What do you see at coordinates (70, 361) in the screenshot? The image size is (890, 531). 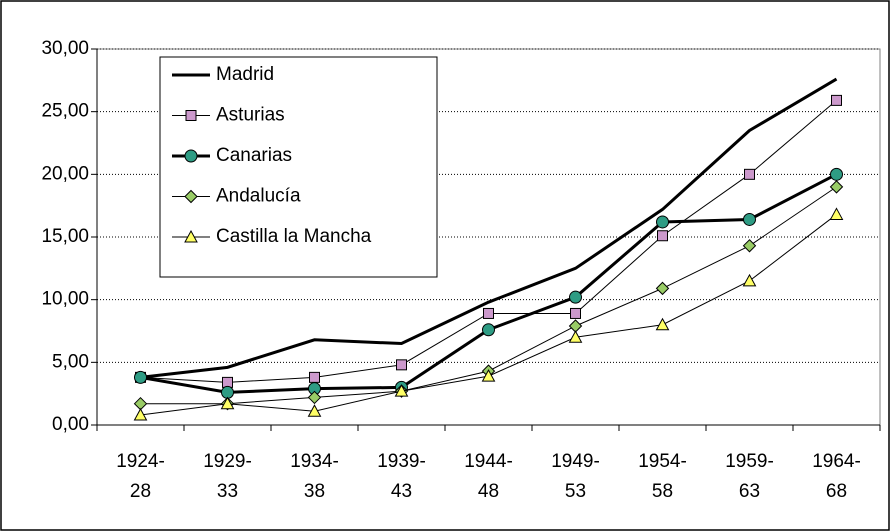 I see `y-tick-label: 5,00` at bounding box center [70, 361].